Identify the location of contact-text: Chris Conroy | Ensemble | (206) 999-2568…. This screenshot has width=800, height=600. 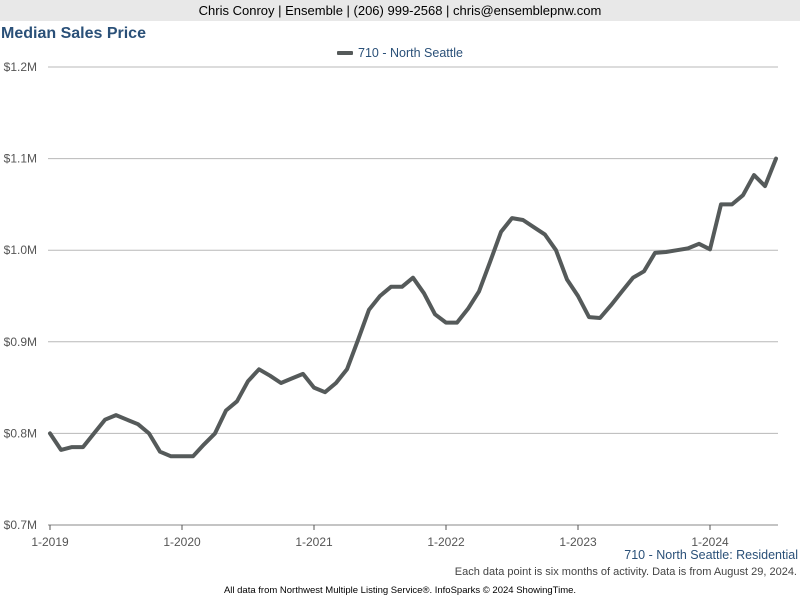
(400, 10).